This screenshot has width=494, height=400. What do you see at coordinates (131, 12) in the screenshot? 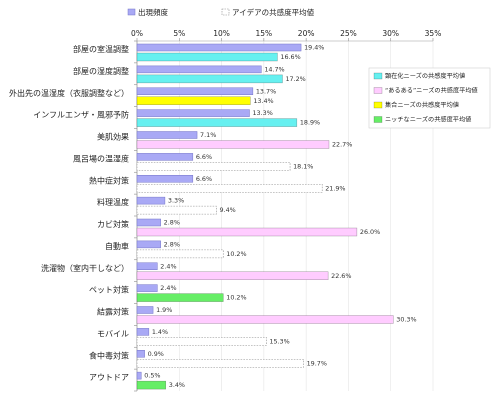
I see `legend-swatch-frequency` at bounding box center [131, 12].